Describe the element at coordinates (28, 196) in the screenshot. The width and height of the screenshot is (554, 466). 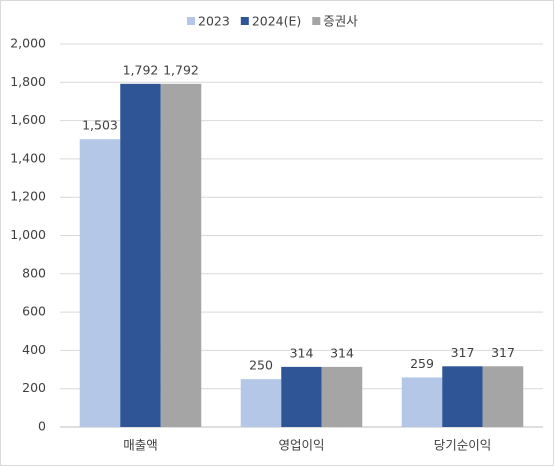
I see `y-tick-label: 1,200` at that location.